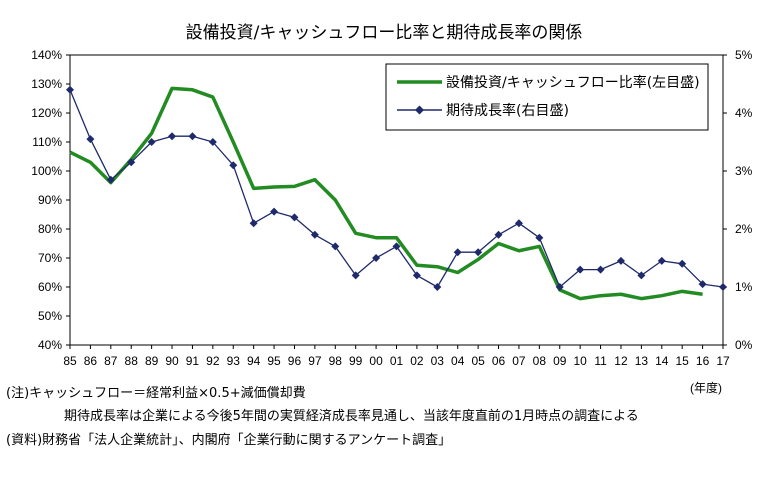  Describe the element at coordinates (438, 361) in the screenshot. I see `x-tick-label: 03` at that location.